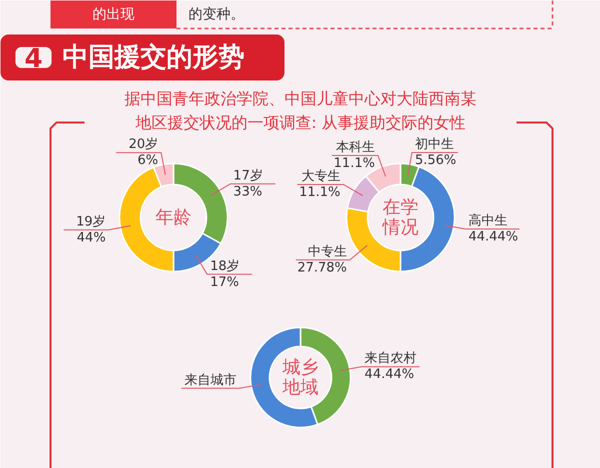 Image resolution: width=600 pixels, height=468 pixels. Describe the element at coordinates (390, 358) in the screenshot. I see `slice-label: 来自农村` at that location.